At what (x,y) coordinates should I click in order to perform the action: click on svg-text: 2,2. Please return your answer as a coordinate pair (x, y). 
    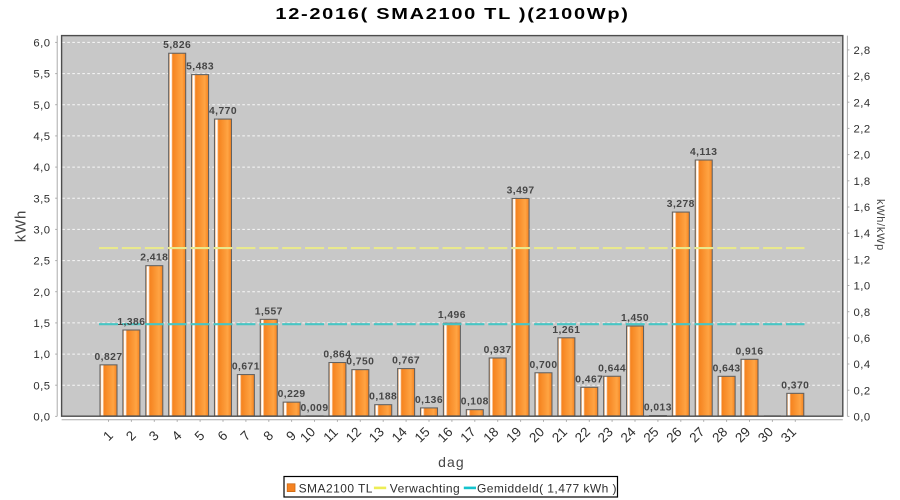
    Looking at the image, I should click on (862, 130).